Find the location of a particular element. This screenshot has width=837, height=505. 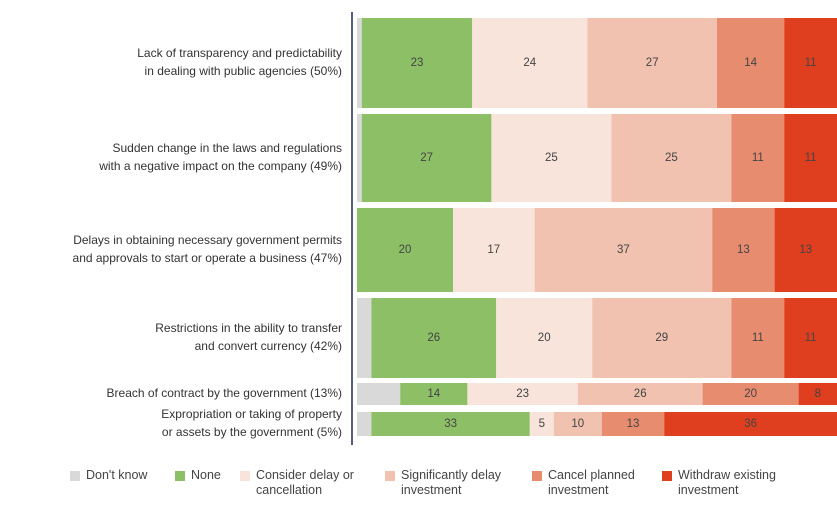

category-label: Expropriation or taking of property is located at coordinates (251, 414).